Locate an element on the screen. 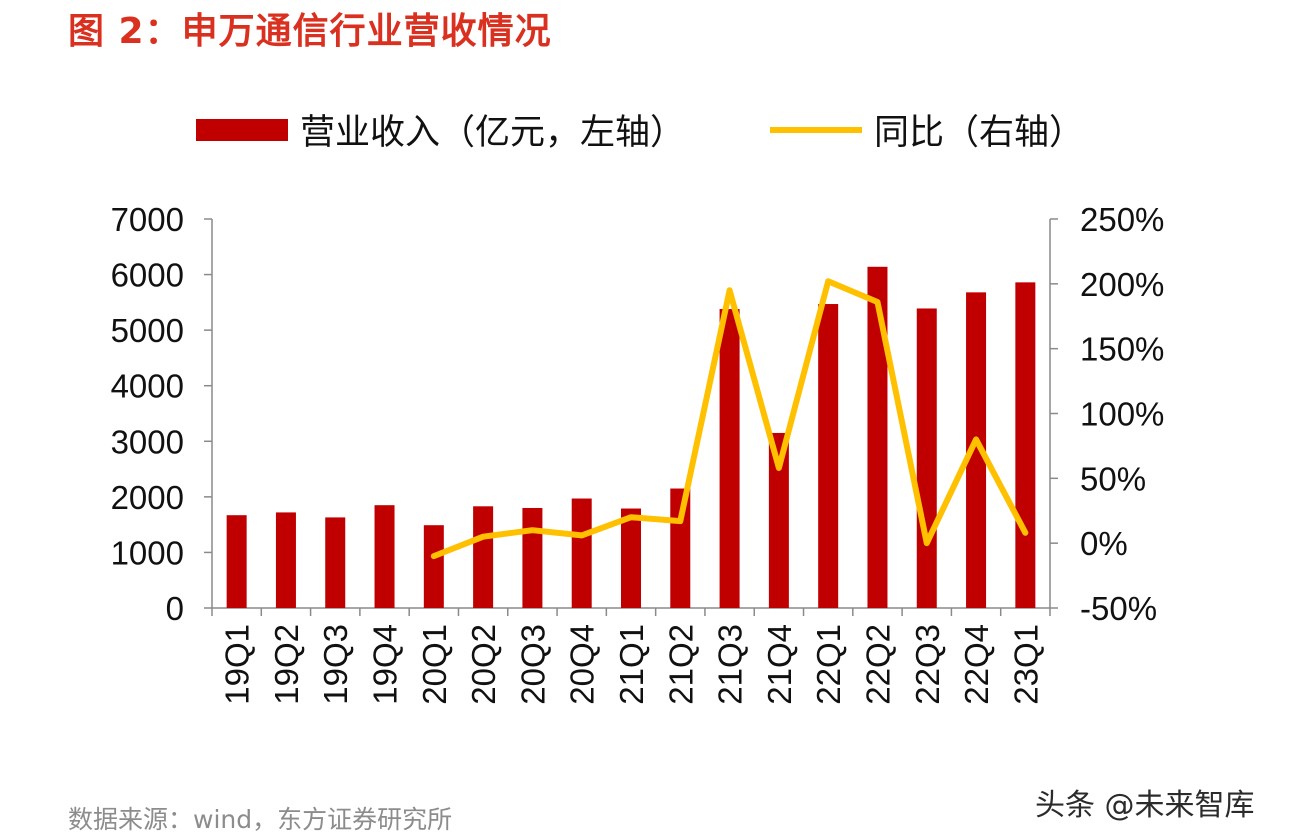 The height and width of the screenshot is (838, 1298). x-tick-label: 20Q2 is located at coordinates (483, 664).